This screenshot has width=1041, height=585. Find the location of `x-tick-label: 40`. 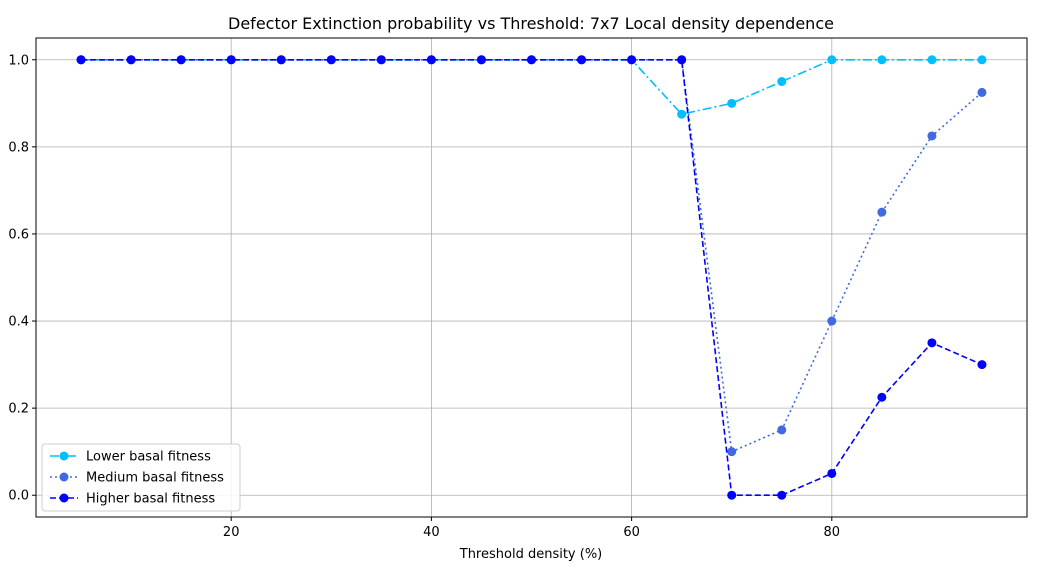

x-tick-label: 40 is located at coordinates (431, 532).